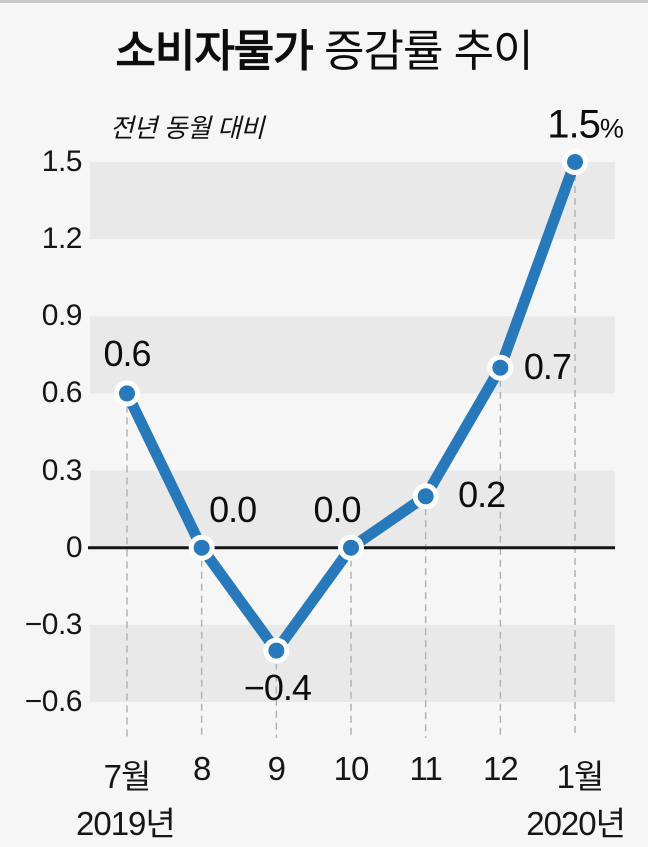 The width and height of the screenshot is (648, 847). What do you see at coordinates (426, 768) in the screenshot?
I see `x-tick-label: 11` at bounding box center [426, 768].